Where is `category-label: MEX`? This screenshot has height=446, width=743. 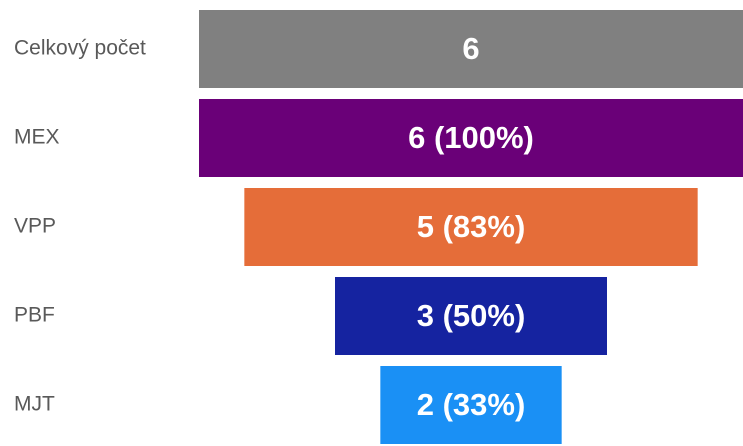 category-label: MEX is located at coordinates (37, 137).